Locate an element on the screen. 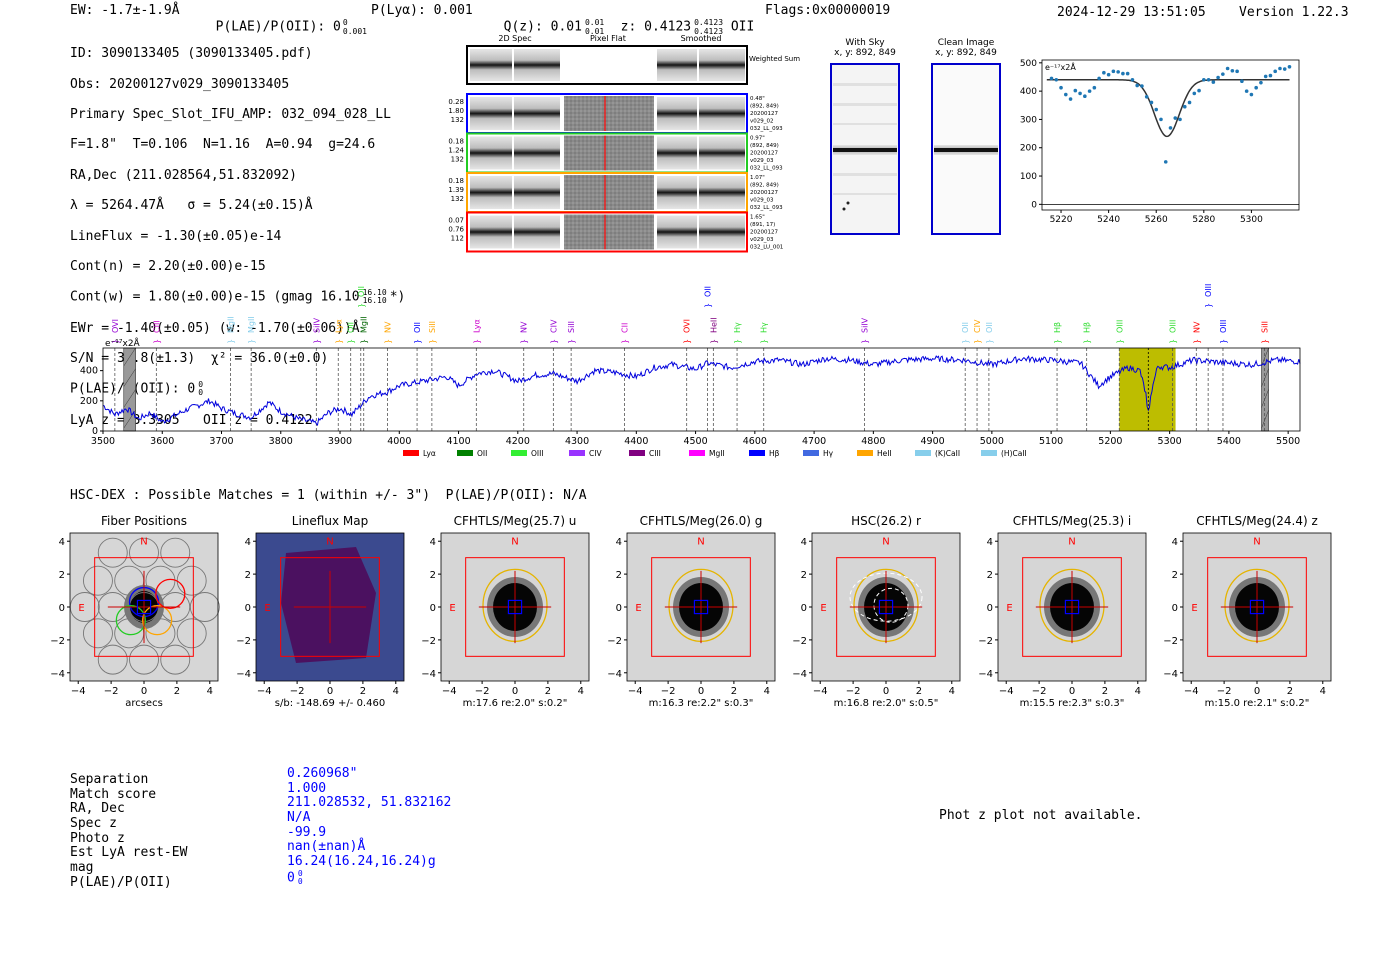 Image resolution: width=1400 pixels, height=953 pixels. panel-ytick-label: 2 is located at coordinates (433, 575).